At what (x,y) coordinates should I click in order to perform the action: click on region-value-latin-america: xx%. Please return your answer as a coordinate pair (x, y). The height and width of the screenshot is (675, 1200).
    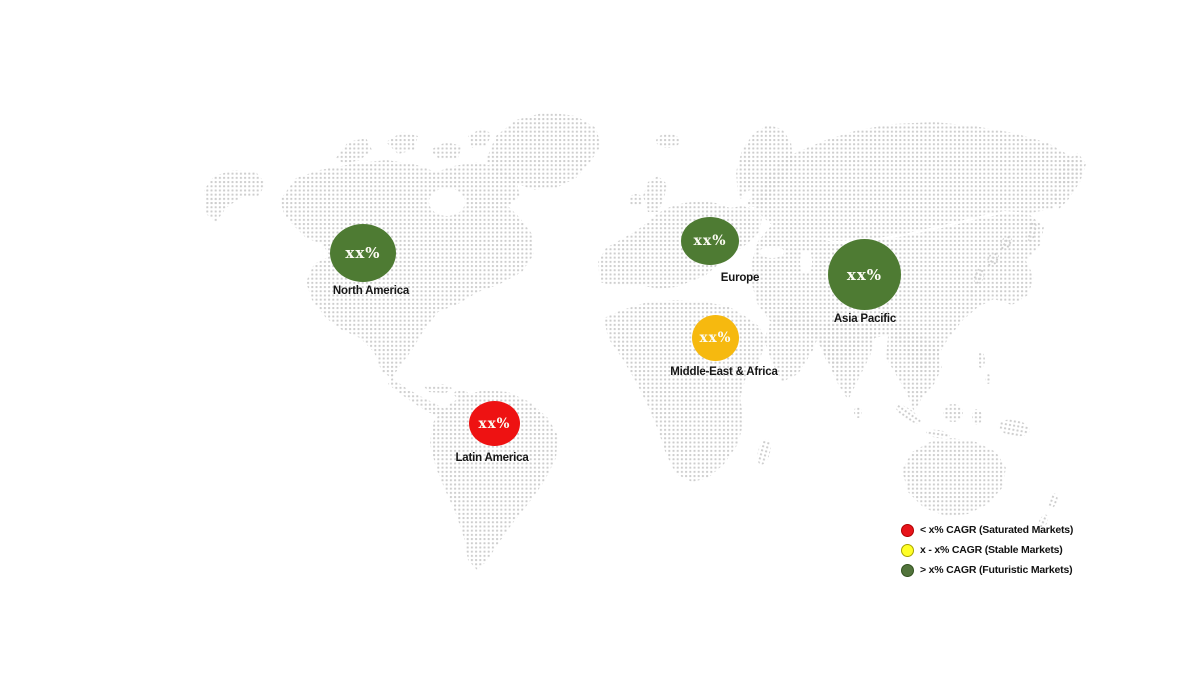
    Looking at the image, I should click on (494, 423).